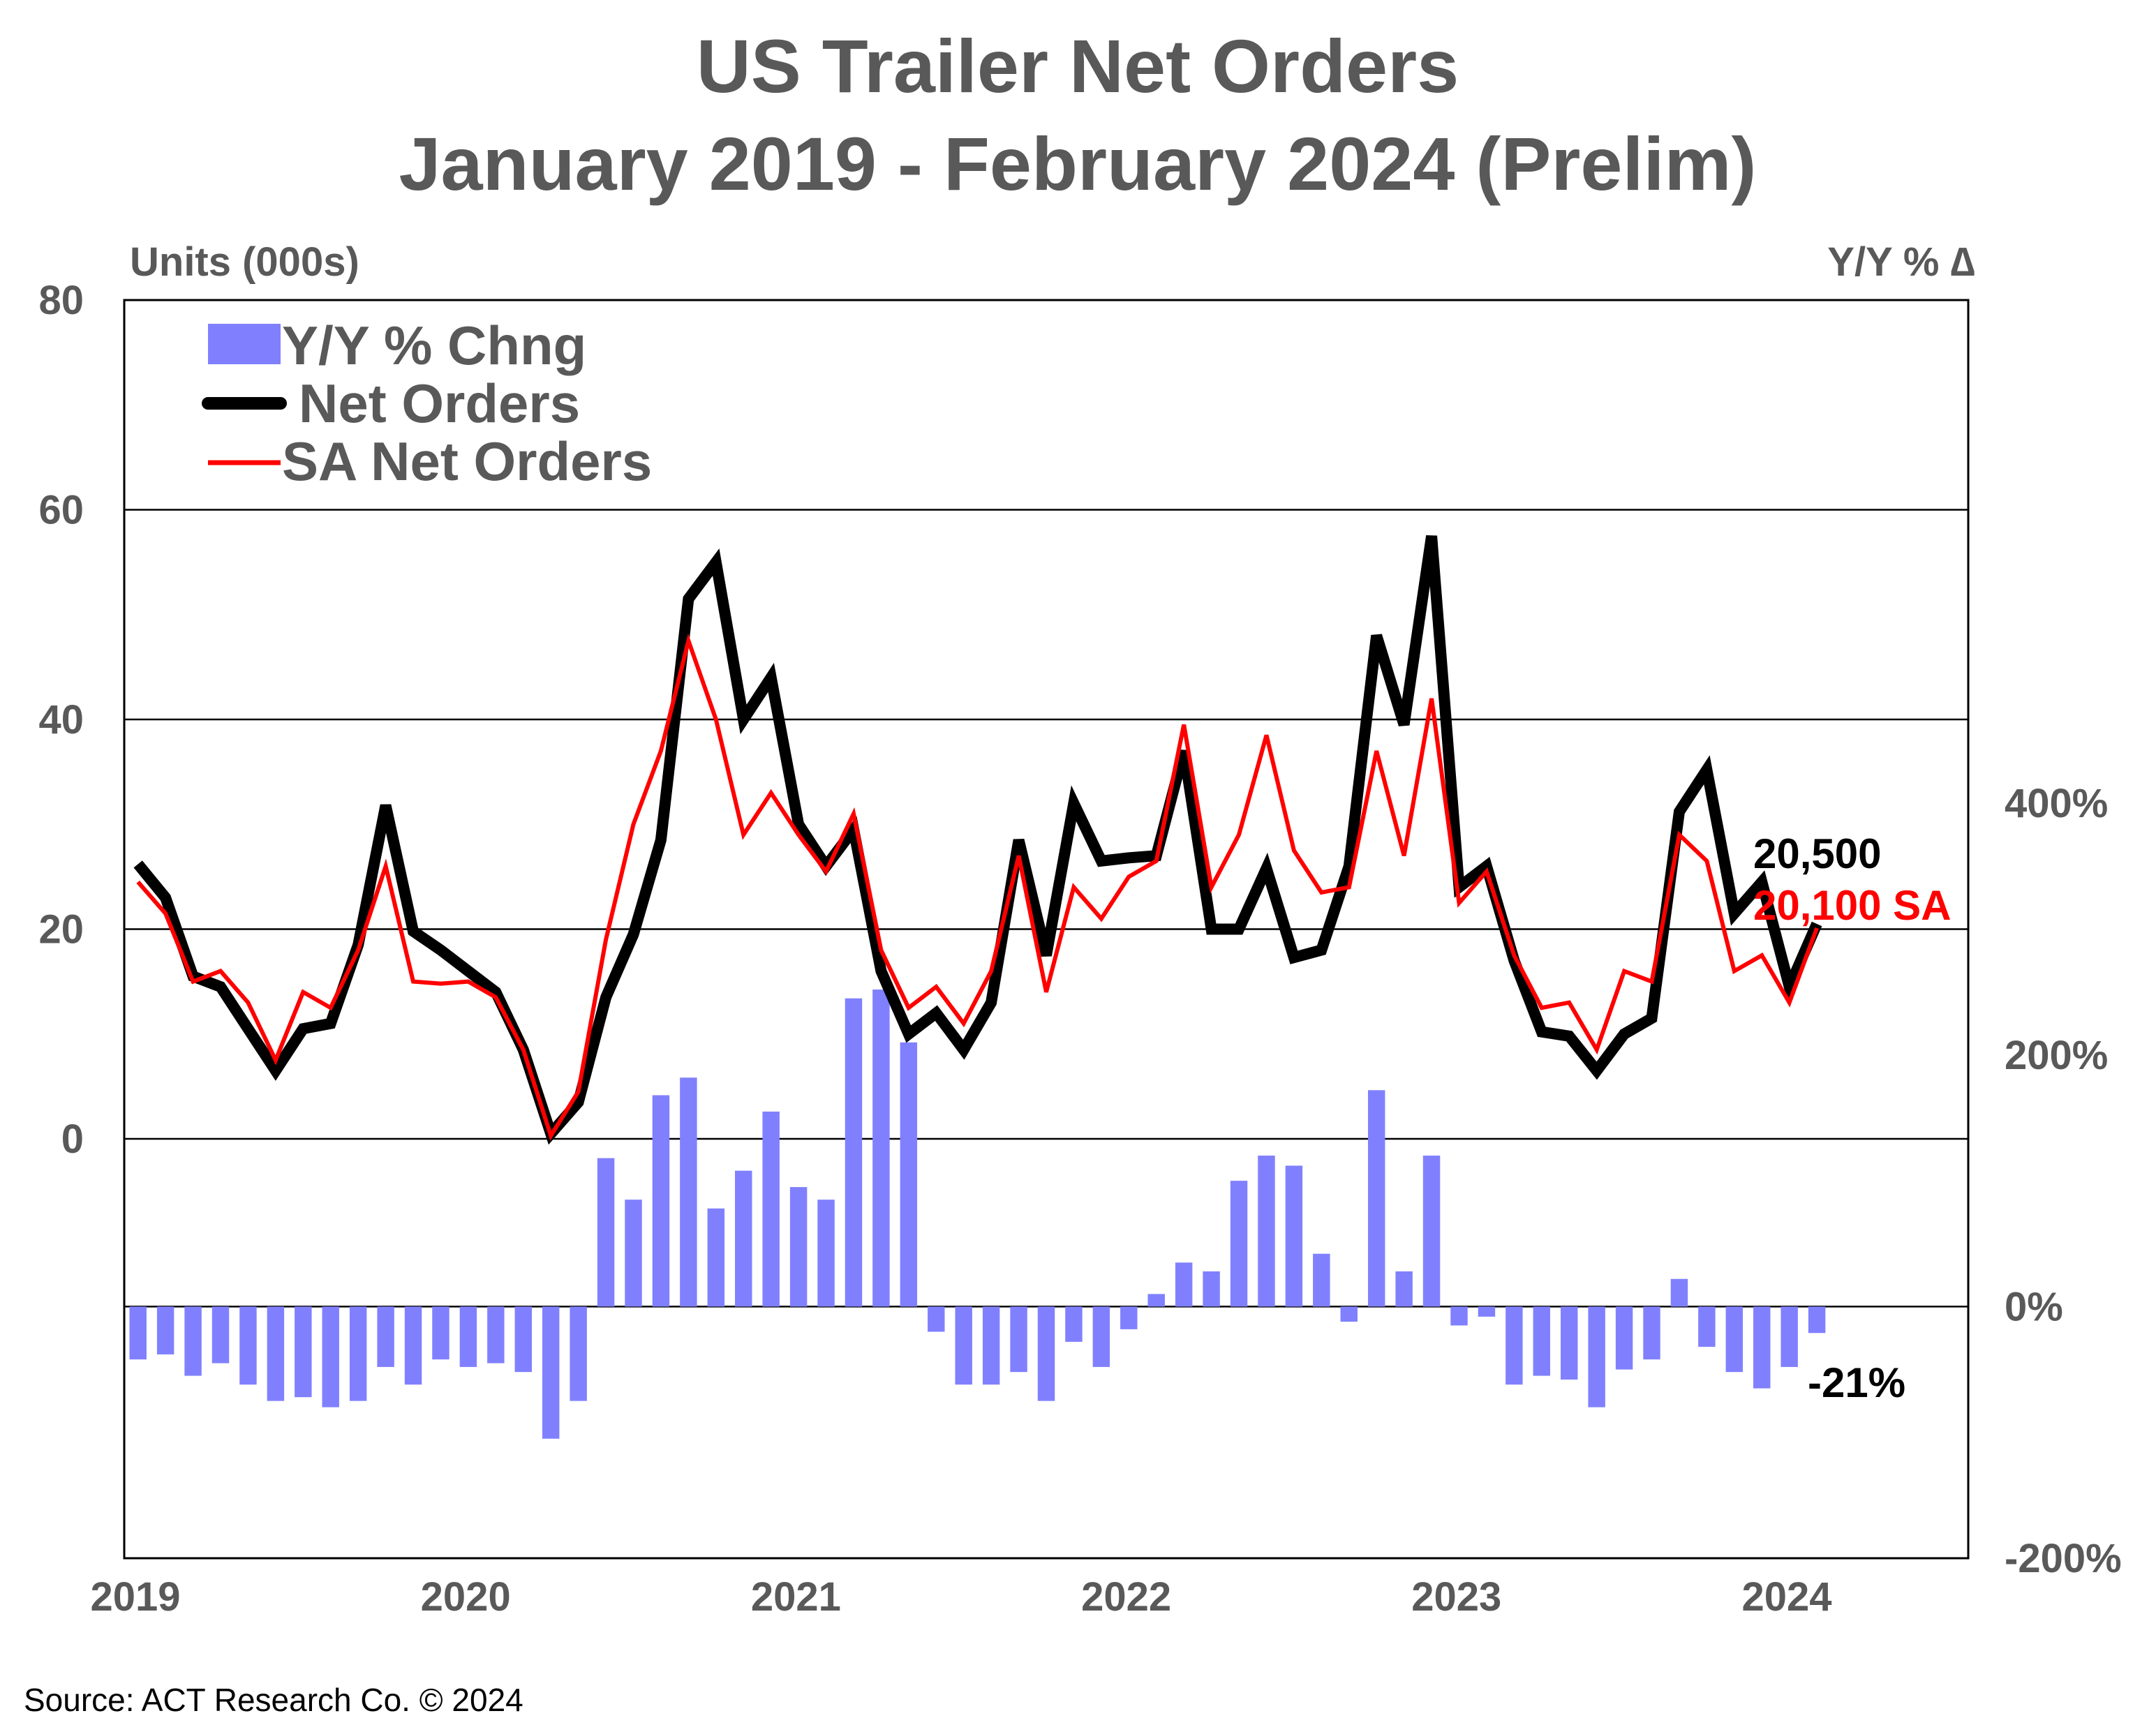  Describe the element at coordinates (61, 930) in the screenshot. I see `left-tick-label: 20` at that location.